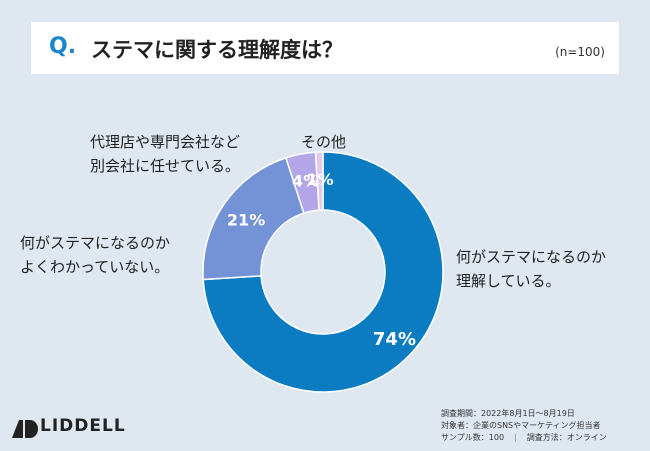  What do you see at coordinates (524, 438) in the screenshot?
I see `survey-sample-method: サンプル数：100 | 調査方法：オンライン` at bounding box center [524, 438].